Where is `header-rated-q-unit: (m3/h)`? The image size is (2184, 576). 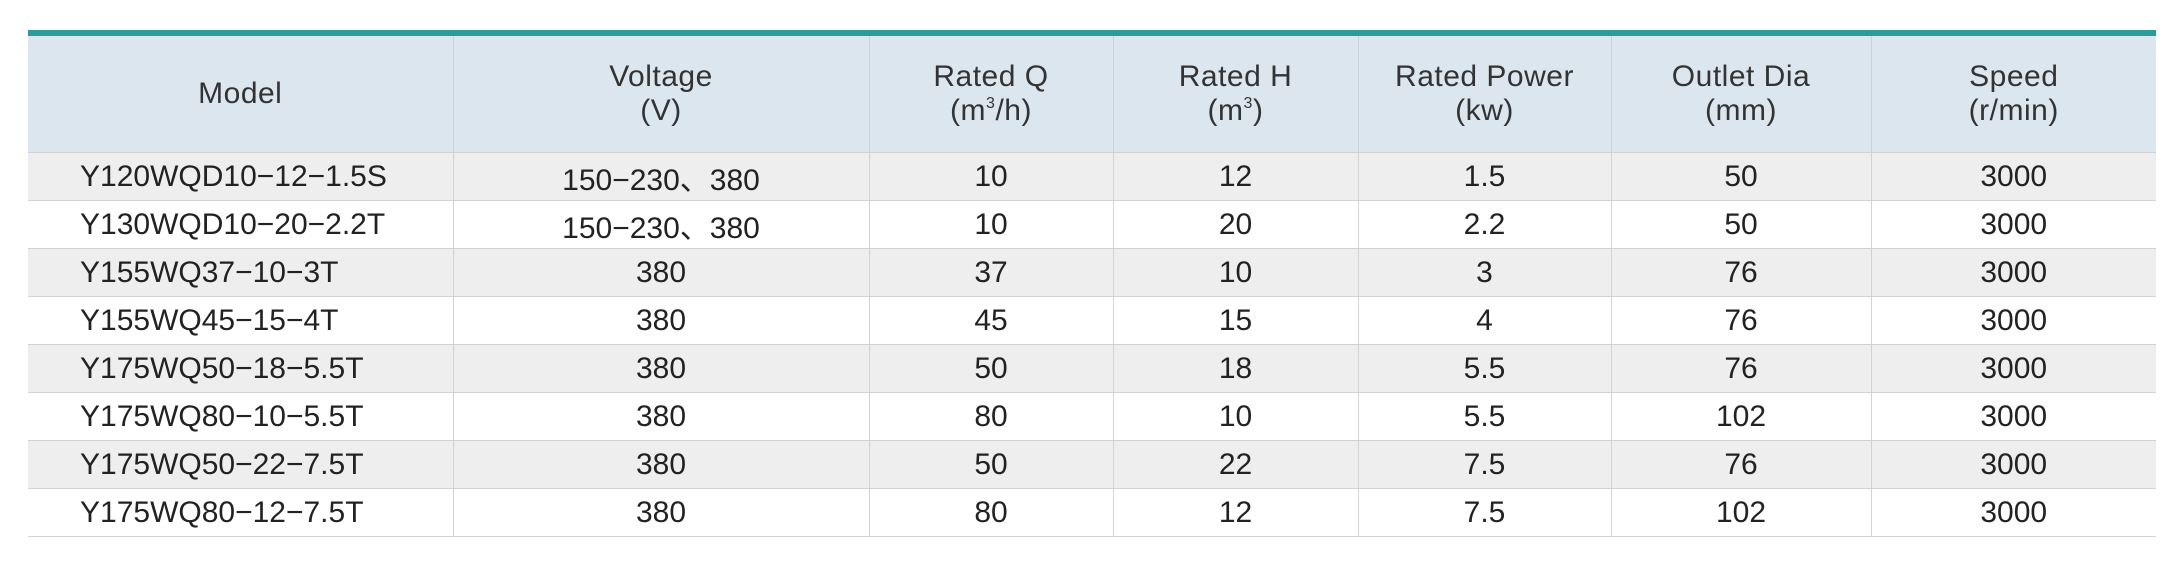
header-rated-q-unit: (m3/h) is located at coordinates (991, 110).